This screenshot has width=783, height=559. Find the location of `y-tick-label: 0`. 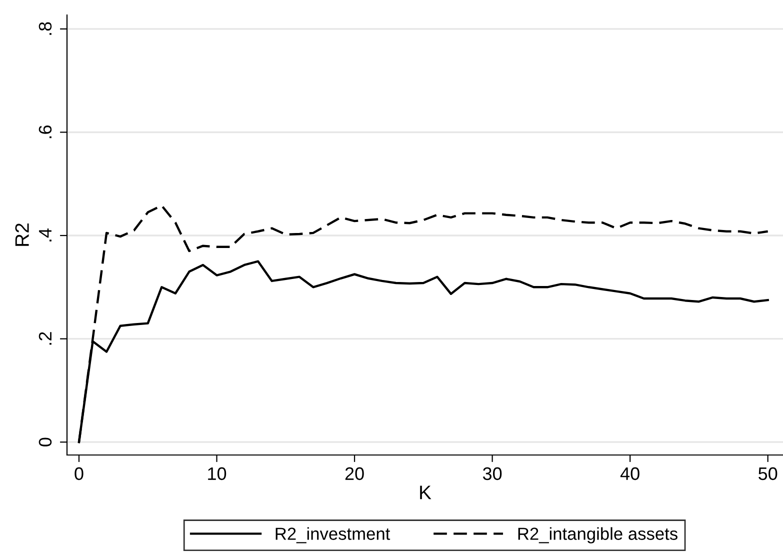

y-tick-label: 0 is located at coordinates (45, 442).